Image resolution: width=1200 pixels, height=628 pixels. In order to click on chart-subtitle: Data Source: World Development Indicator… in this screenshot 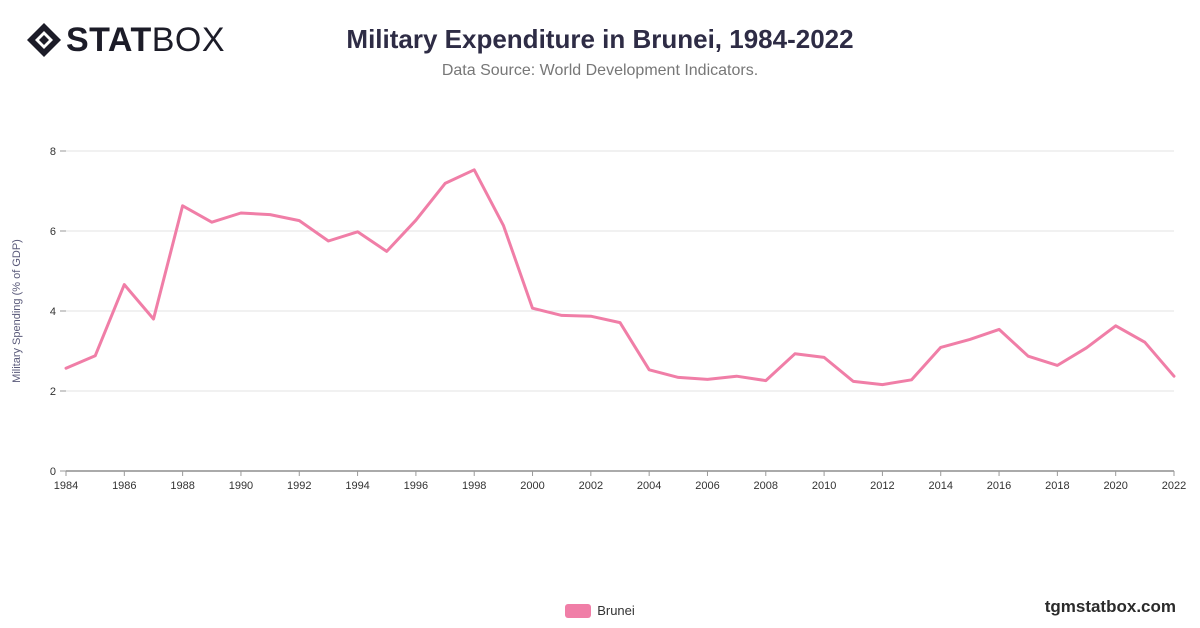, I will do `click(600, 70)`.